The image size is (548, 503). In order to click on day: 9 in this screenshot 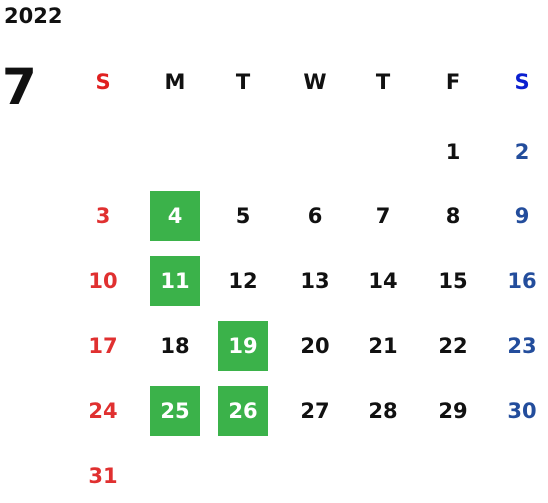, I will do `click(522, 216)`.